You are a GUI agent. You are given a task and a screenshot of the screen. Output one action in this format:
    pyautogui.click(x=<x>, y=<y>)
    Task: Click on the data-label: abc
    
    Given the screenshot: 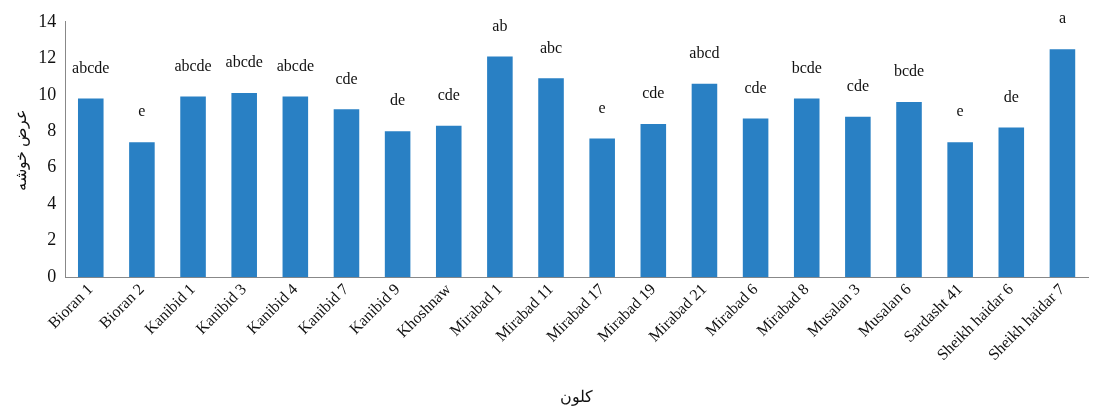 What is the action you would take?
    pyautogui.click(x=551, y=47)
    